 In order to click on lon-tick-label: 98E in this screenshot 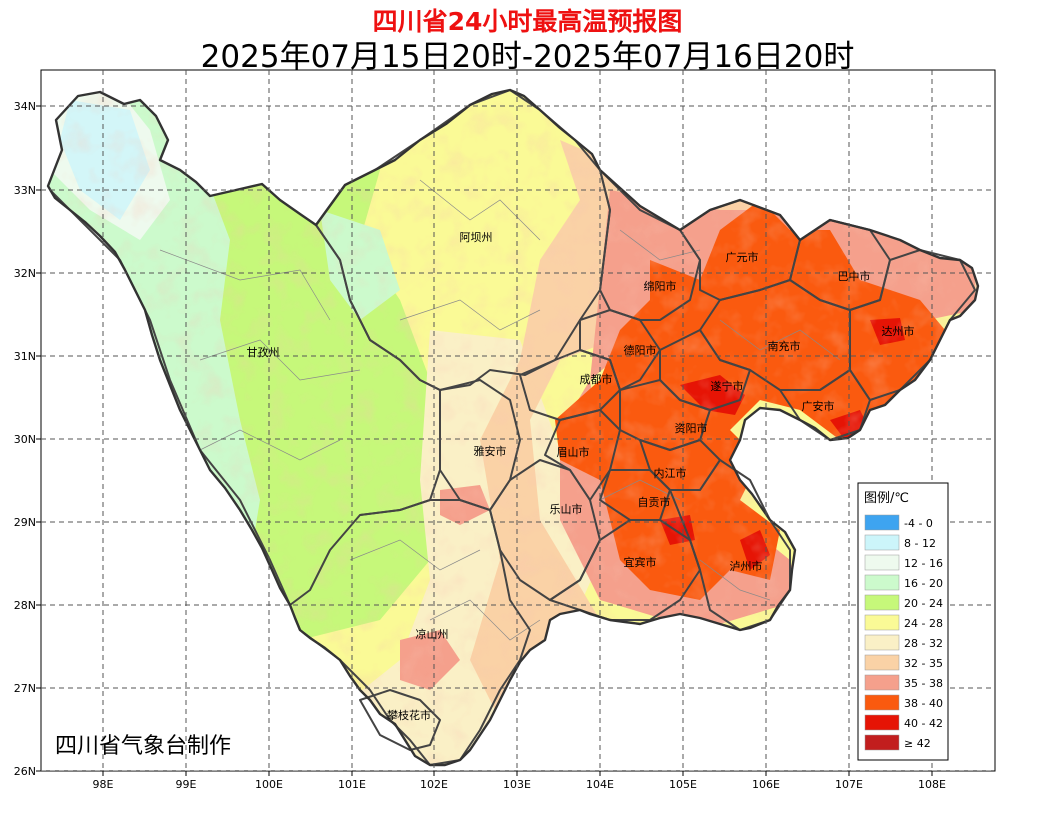, I will do `click(103, 784)`.